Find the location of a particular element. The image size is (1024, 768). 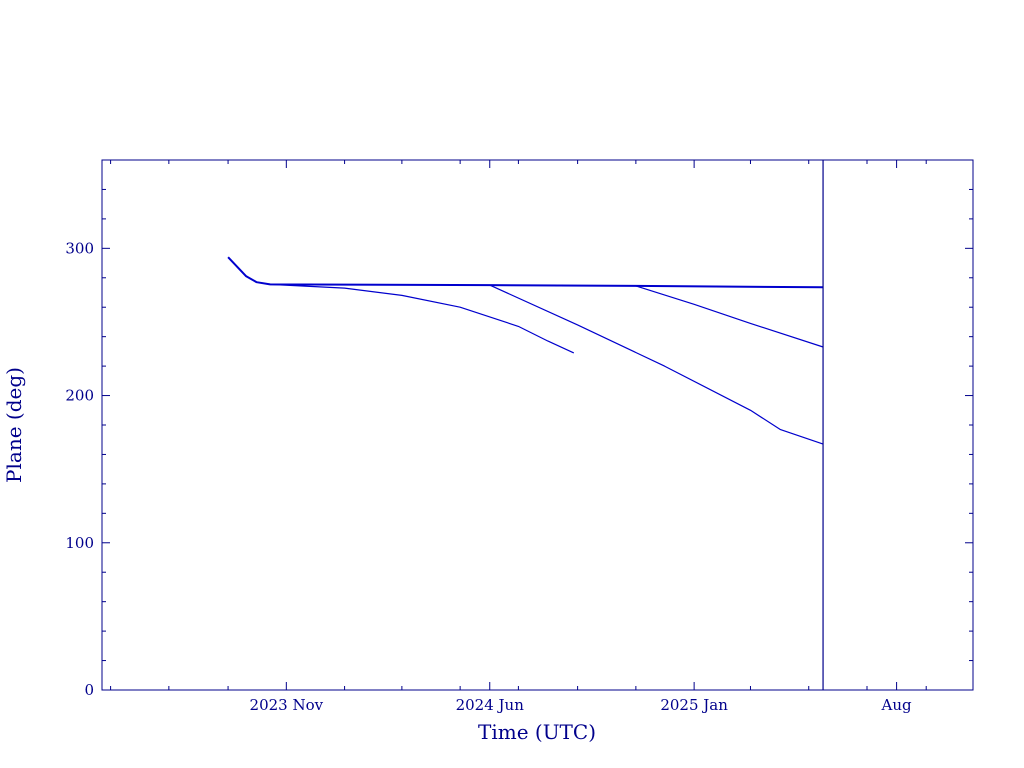

y-tick-label: 100 is located at coordinates (79, 543).